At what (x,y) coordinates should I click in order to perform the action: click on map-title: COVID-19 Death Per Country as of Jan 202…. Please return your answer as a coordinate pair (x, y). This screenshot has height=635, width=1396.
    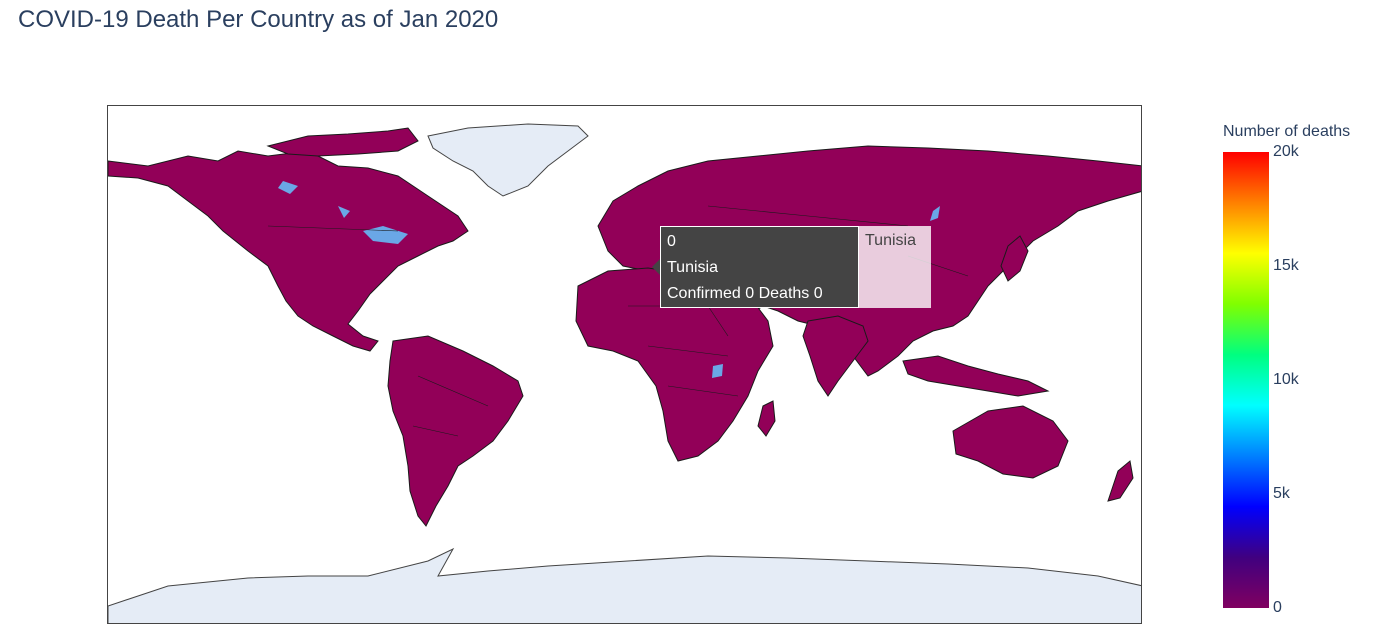
    Looking at the image, I should click on (258, 19).